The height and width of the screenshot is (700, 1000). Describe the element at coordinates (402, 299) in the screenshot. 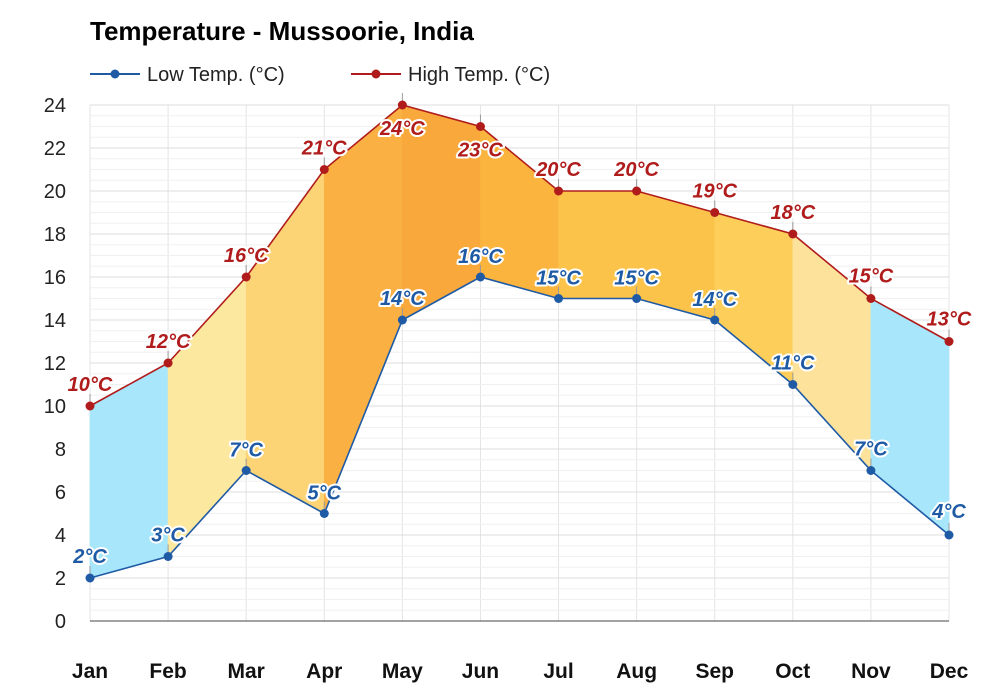

I see `low-label-may: 14°C` at that location.